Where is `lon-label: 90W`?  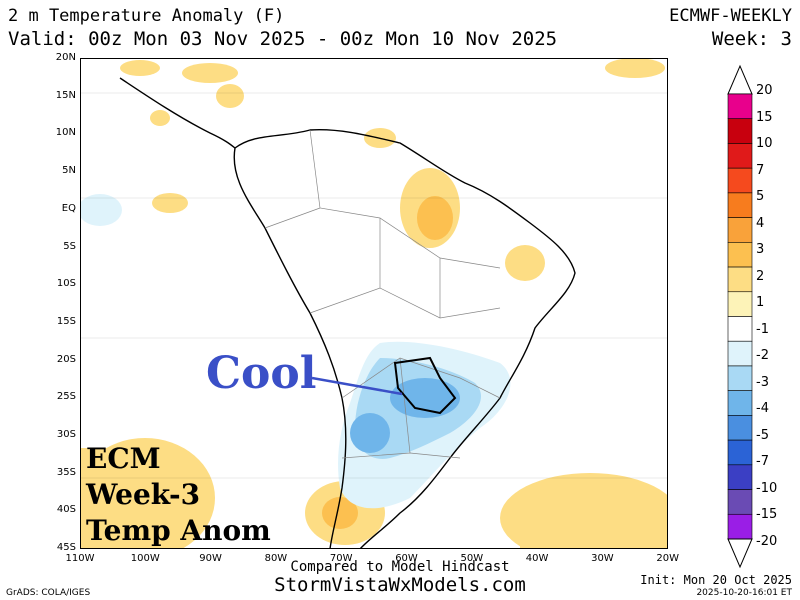 lon-label: 90W is located at coordinates (210, 558).